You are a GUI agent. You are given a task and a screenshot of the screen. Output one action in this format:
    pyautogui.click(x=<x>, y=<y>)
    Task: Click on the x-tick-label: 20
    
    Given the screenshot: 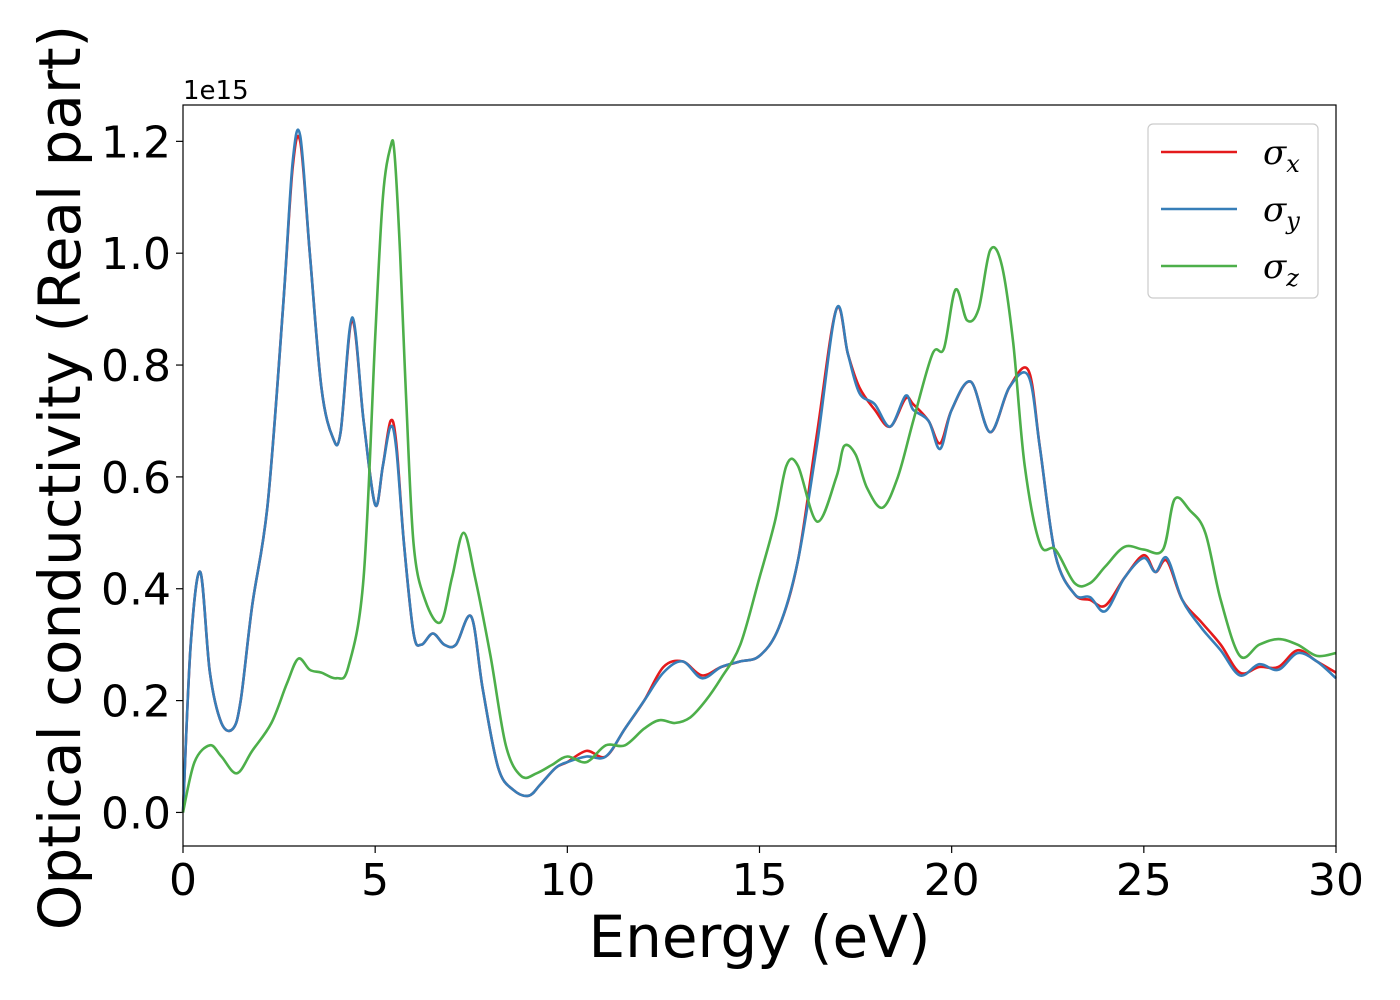 What is the action you would take?
    pyautogui.click(x=952, y=880)
    